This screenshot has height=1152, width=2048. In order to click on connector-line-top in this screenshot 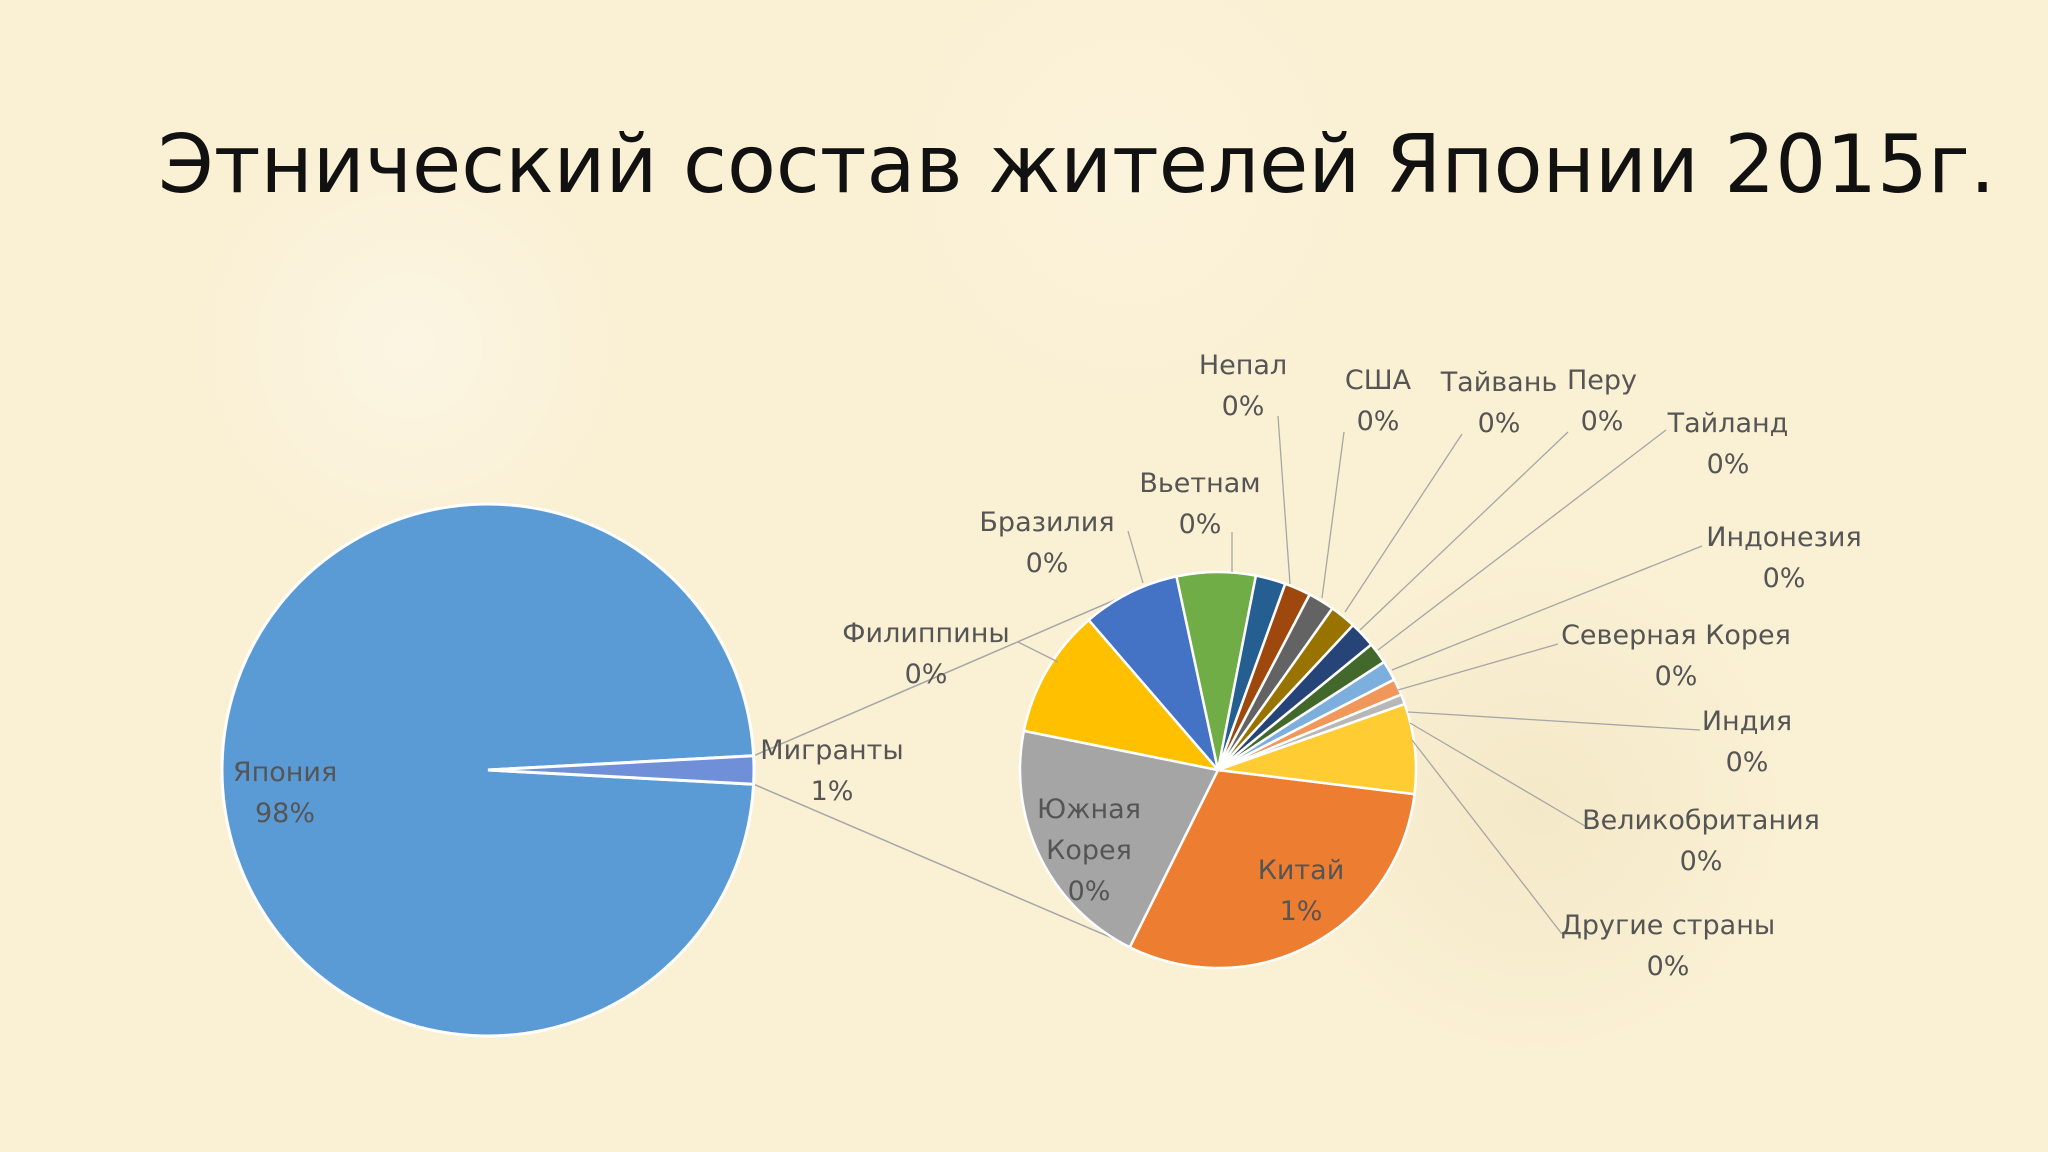, I will do `click(938, 676)`.